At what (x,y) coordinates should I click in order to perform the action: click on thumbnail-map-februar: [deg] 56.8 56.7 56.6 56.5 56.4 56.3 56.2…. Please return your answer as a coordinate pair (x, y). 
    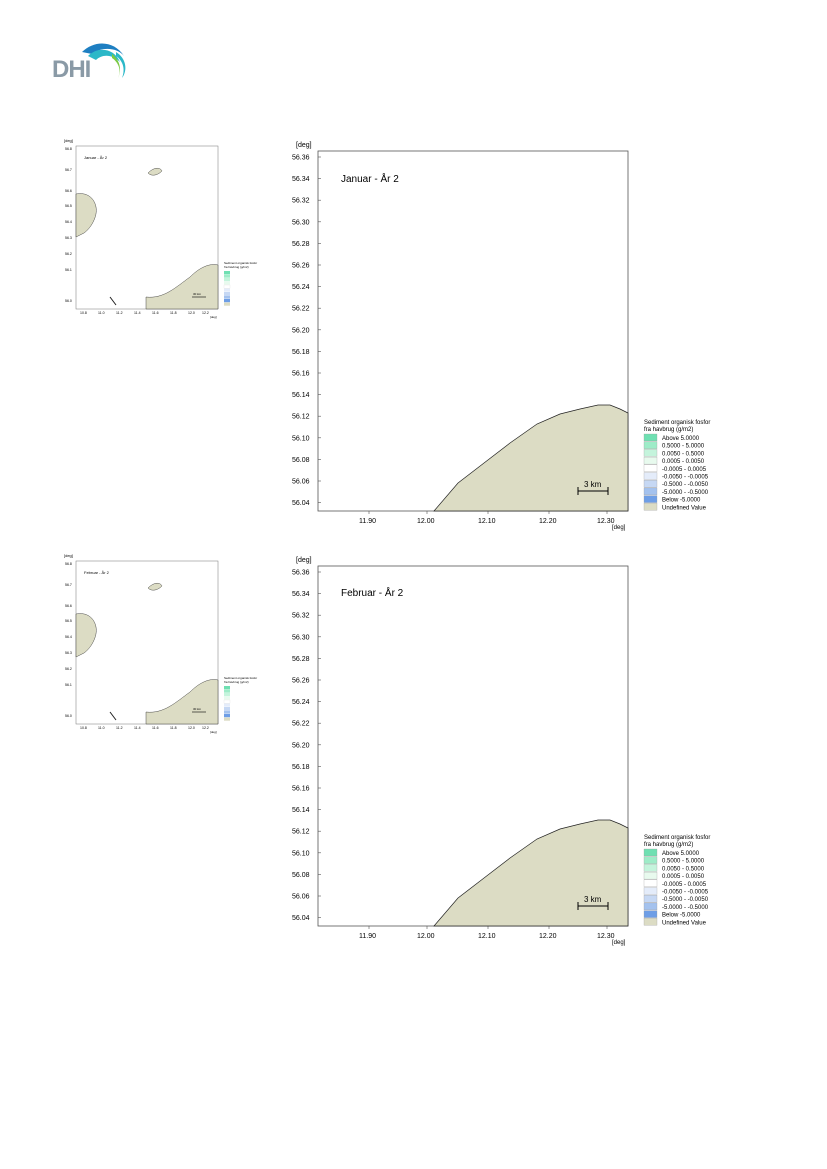
    Looking at the image, I should click on (160, 643).